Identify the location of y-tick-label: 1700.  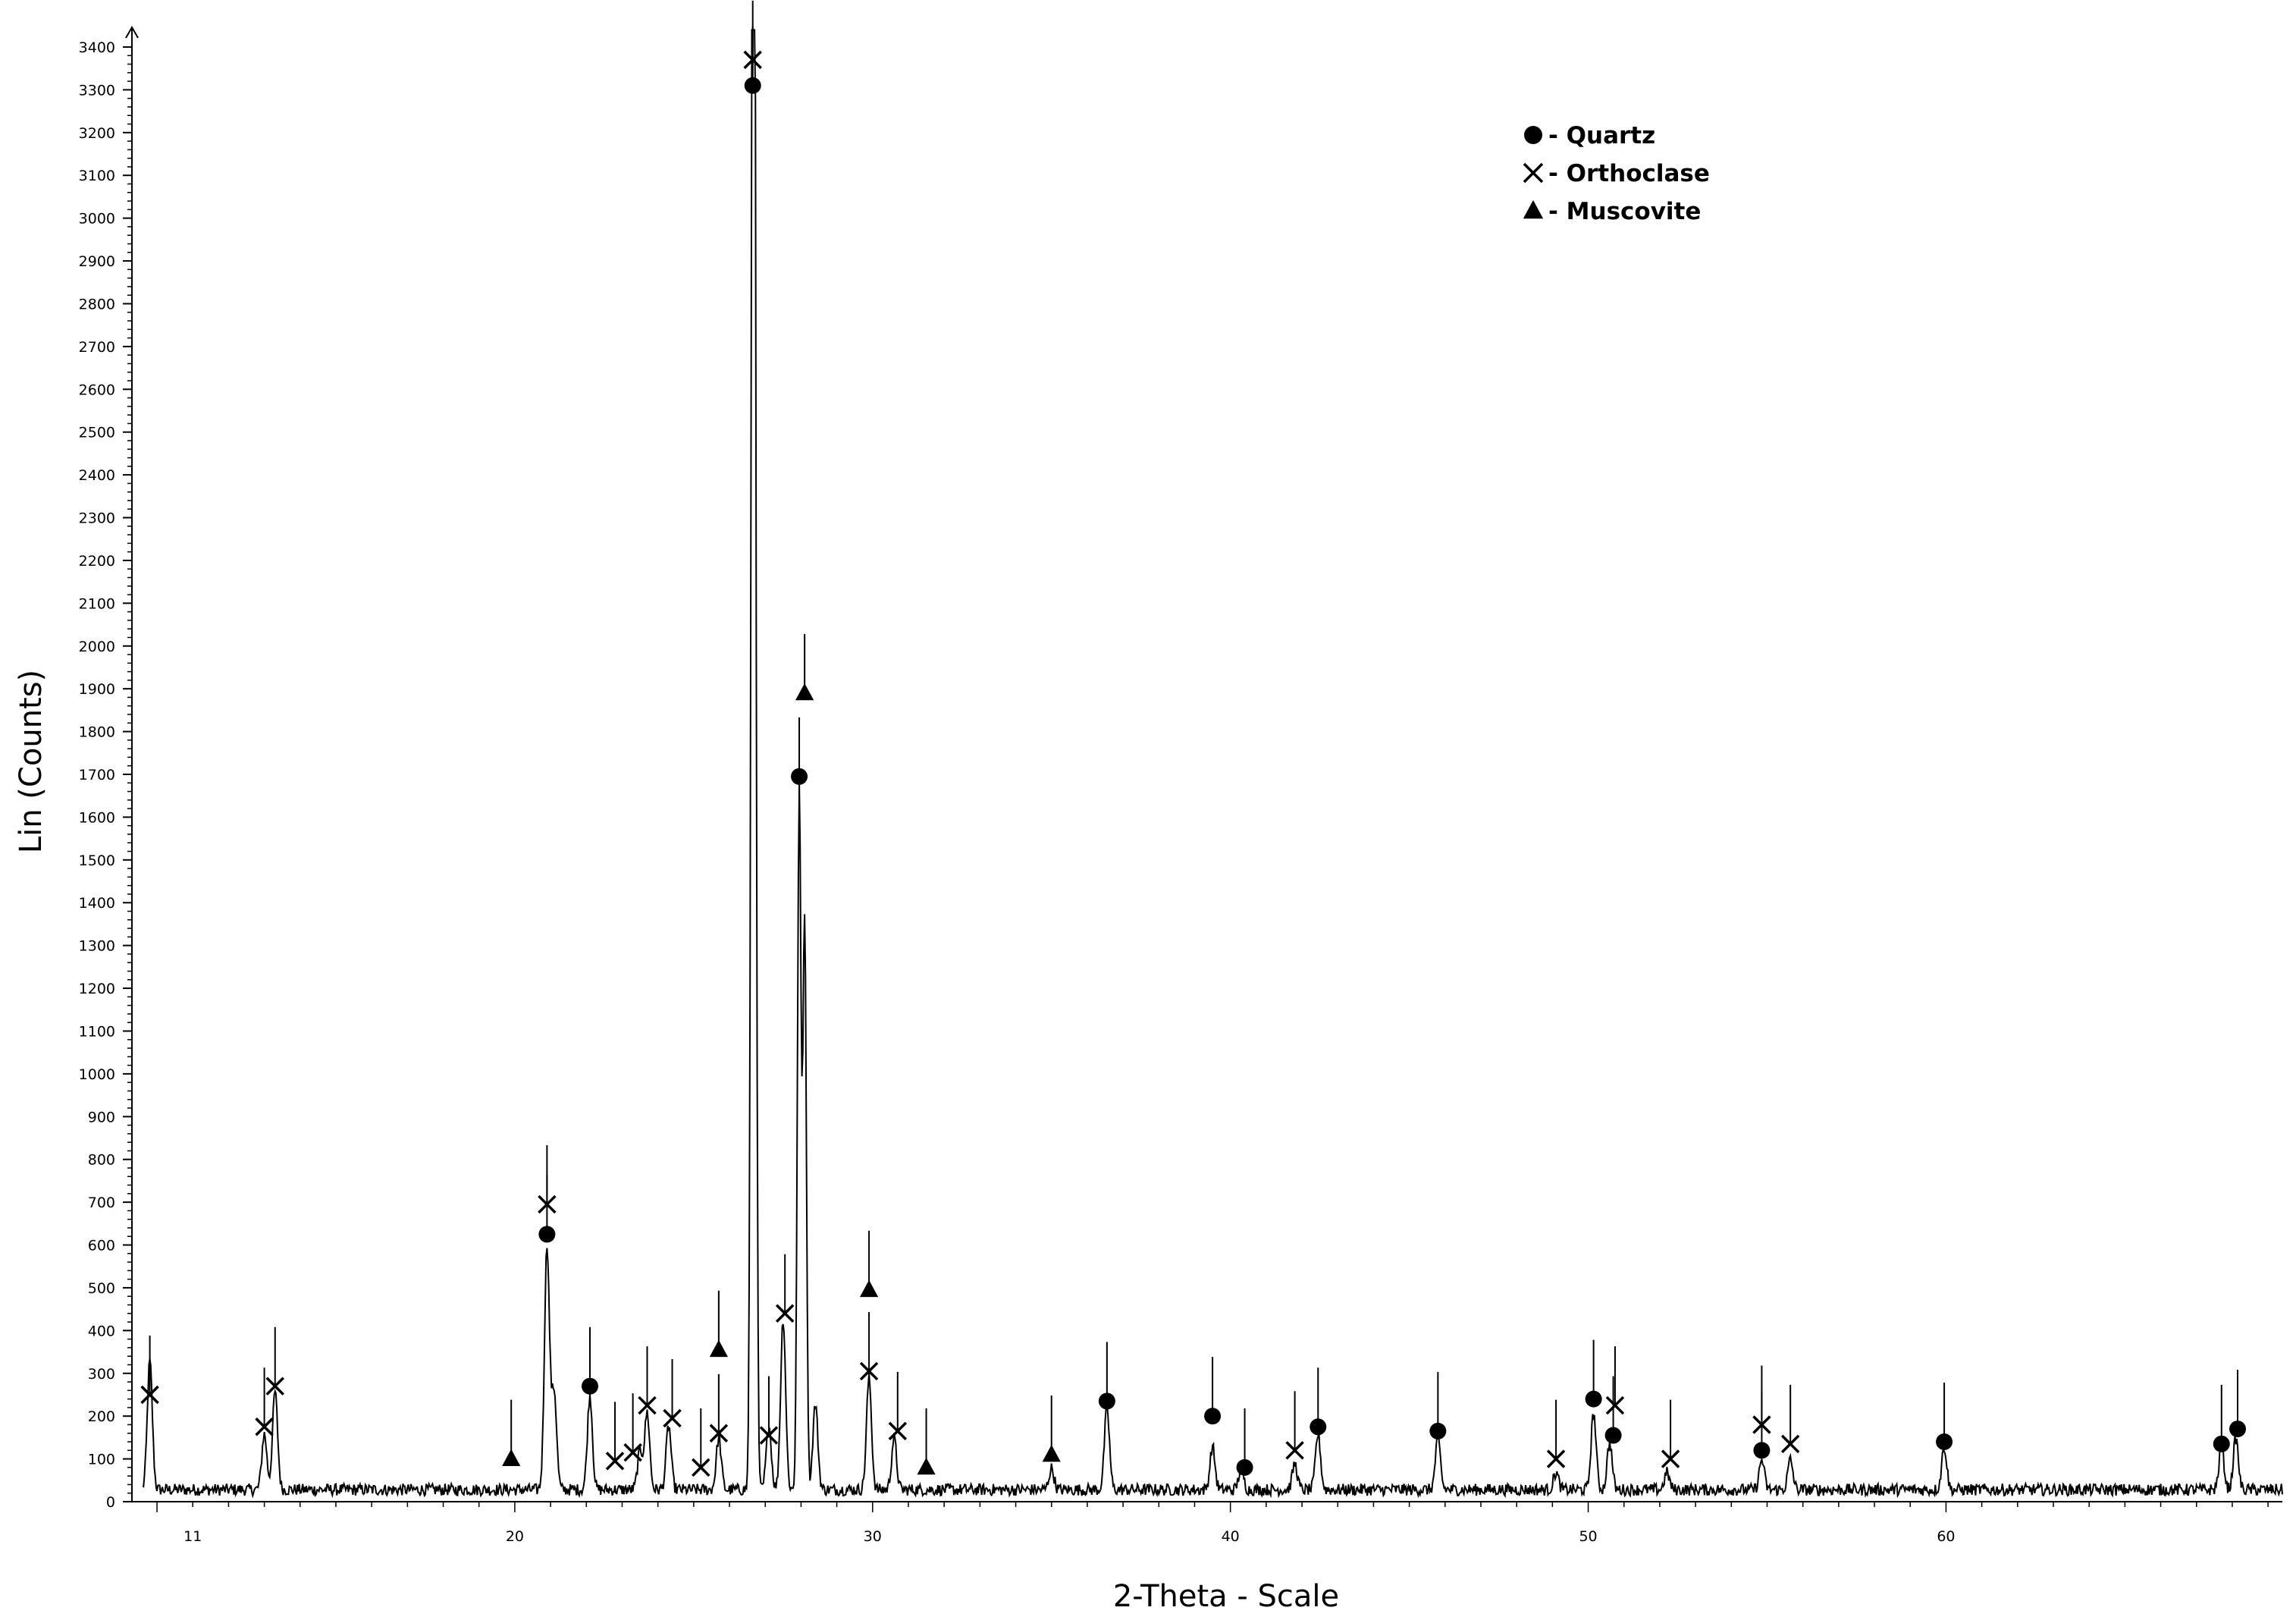
(97, 775).